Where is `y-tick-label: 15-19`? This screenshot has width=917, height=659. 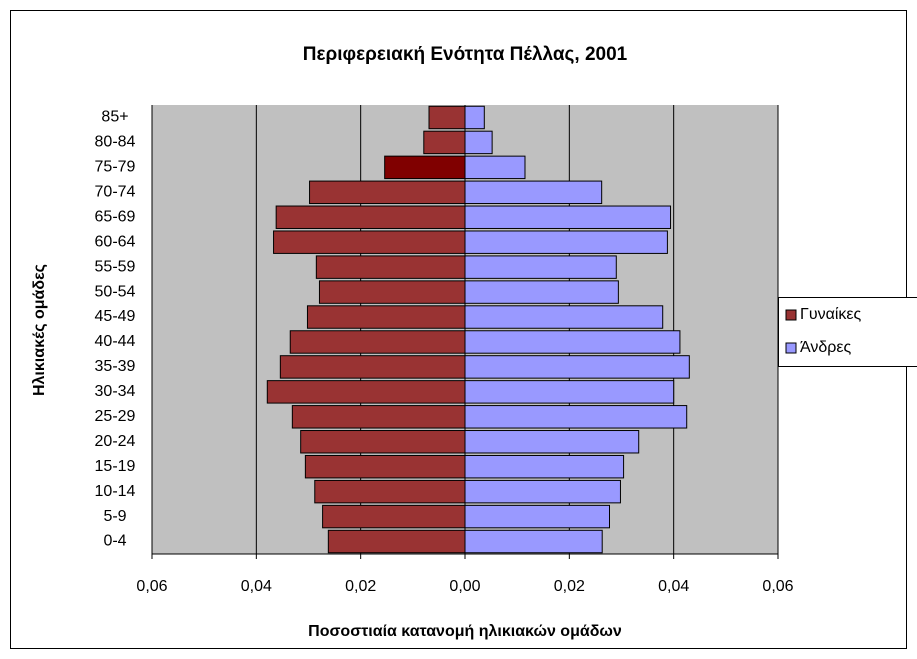
y-tick-label: 15-19 is located at coordinates (115, 466).